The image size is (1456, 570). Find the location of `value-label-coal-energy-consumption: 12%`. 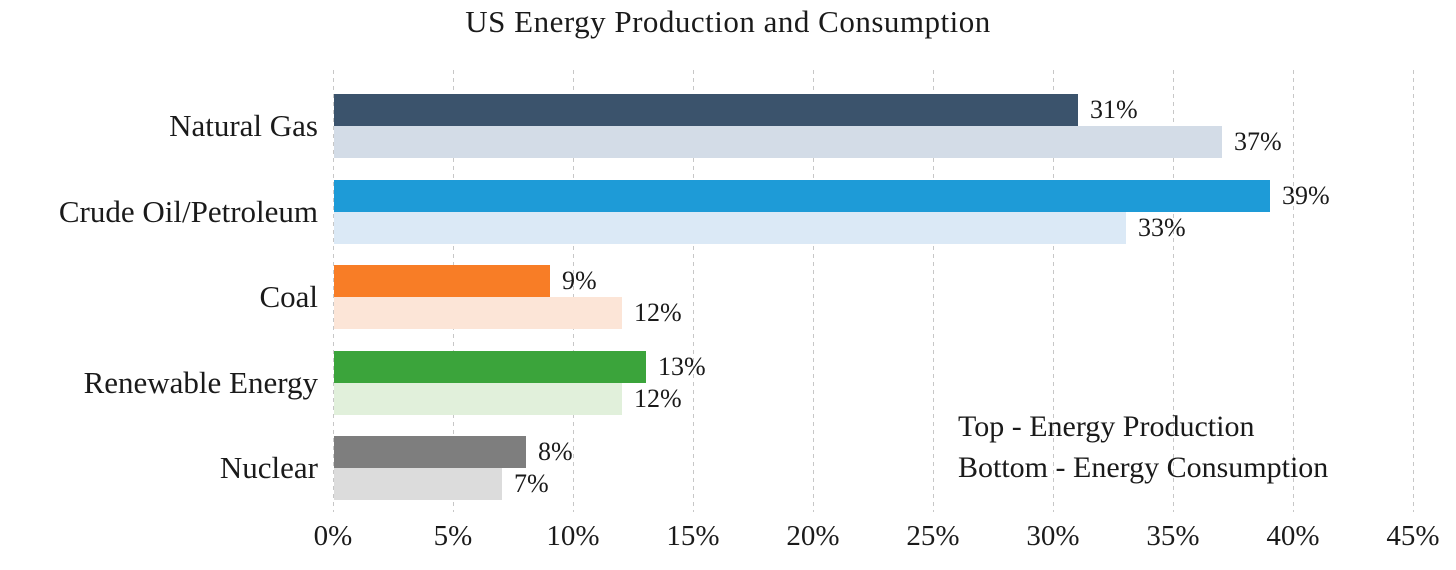

value-label-coal-energy-consumption: 12% is located at coordinates (658, 313).